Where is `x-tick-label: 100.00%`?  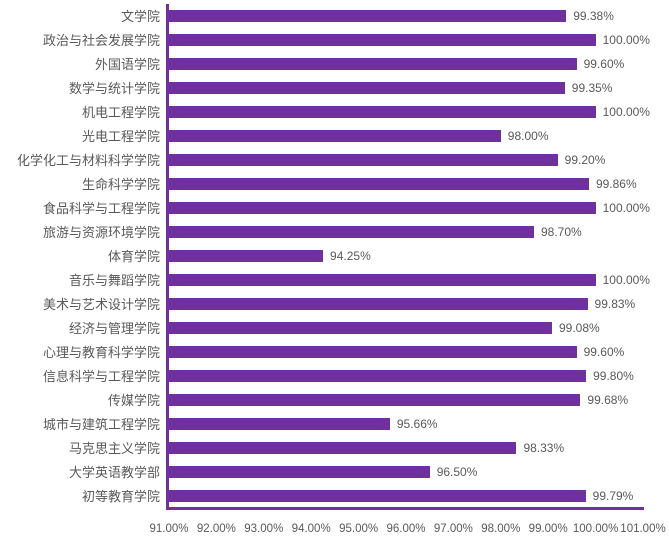
x-tick-label: 100.00% is located at coordinates (595, 529).